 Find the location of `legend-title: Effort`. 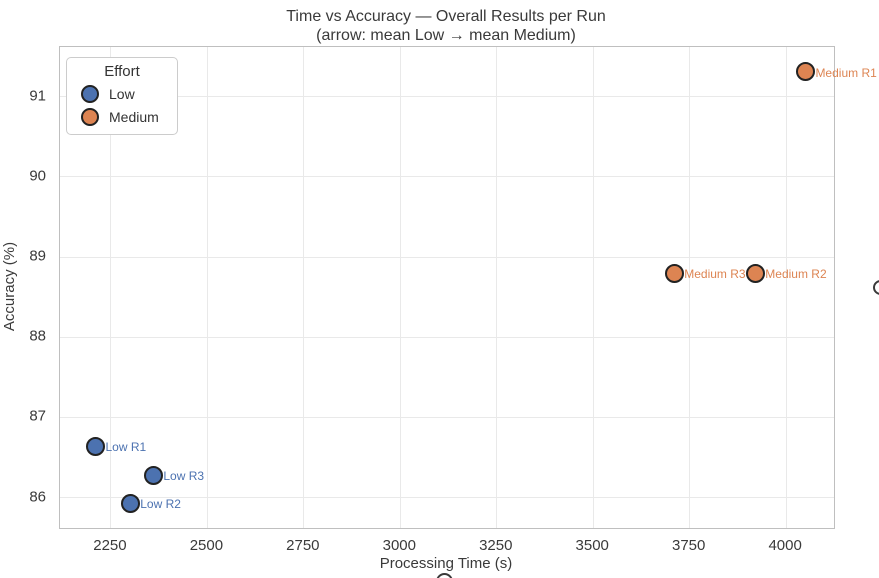

legend-title: Effort is located at coordinates (122, 71).